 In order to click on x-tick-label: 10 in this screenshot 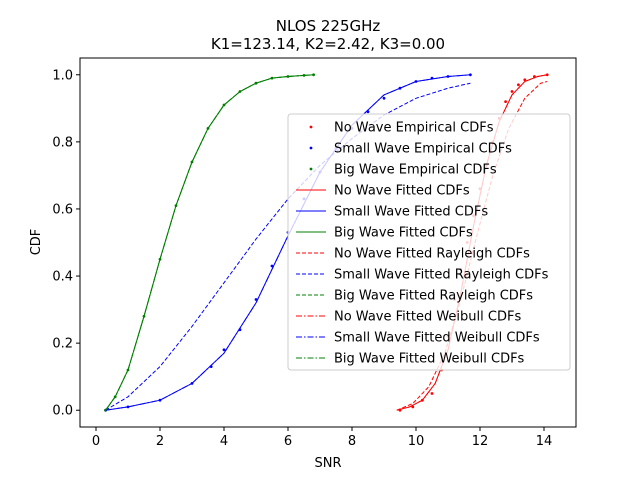, I will do `click(416, 441)`.